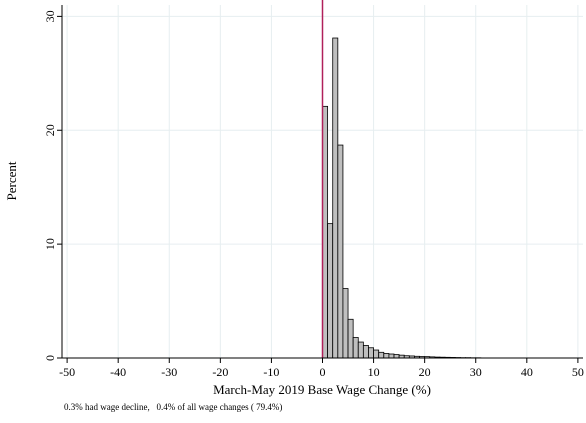 This screenshot has width=586, height=423. What do you see at coordinates (323, 372) in the screenshot?
I see `x-tick-label: 0` at bounding box center [323, 372].